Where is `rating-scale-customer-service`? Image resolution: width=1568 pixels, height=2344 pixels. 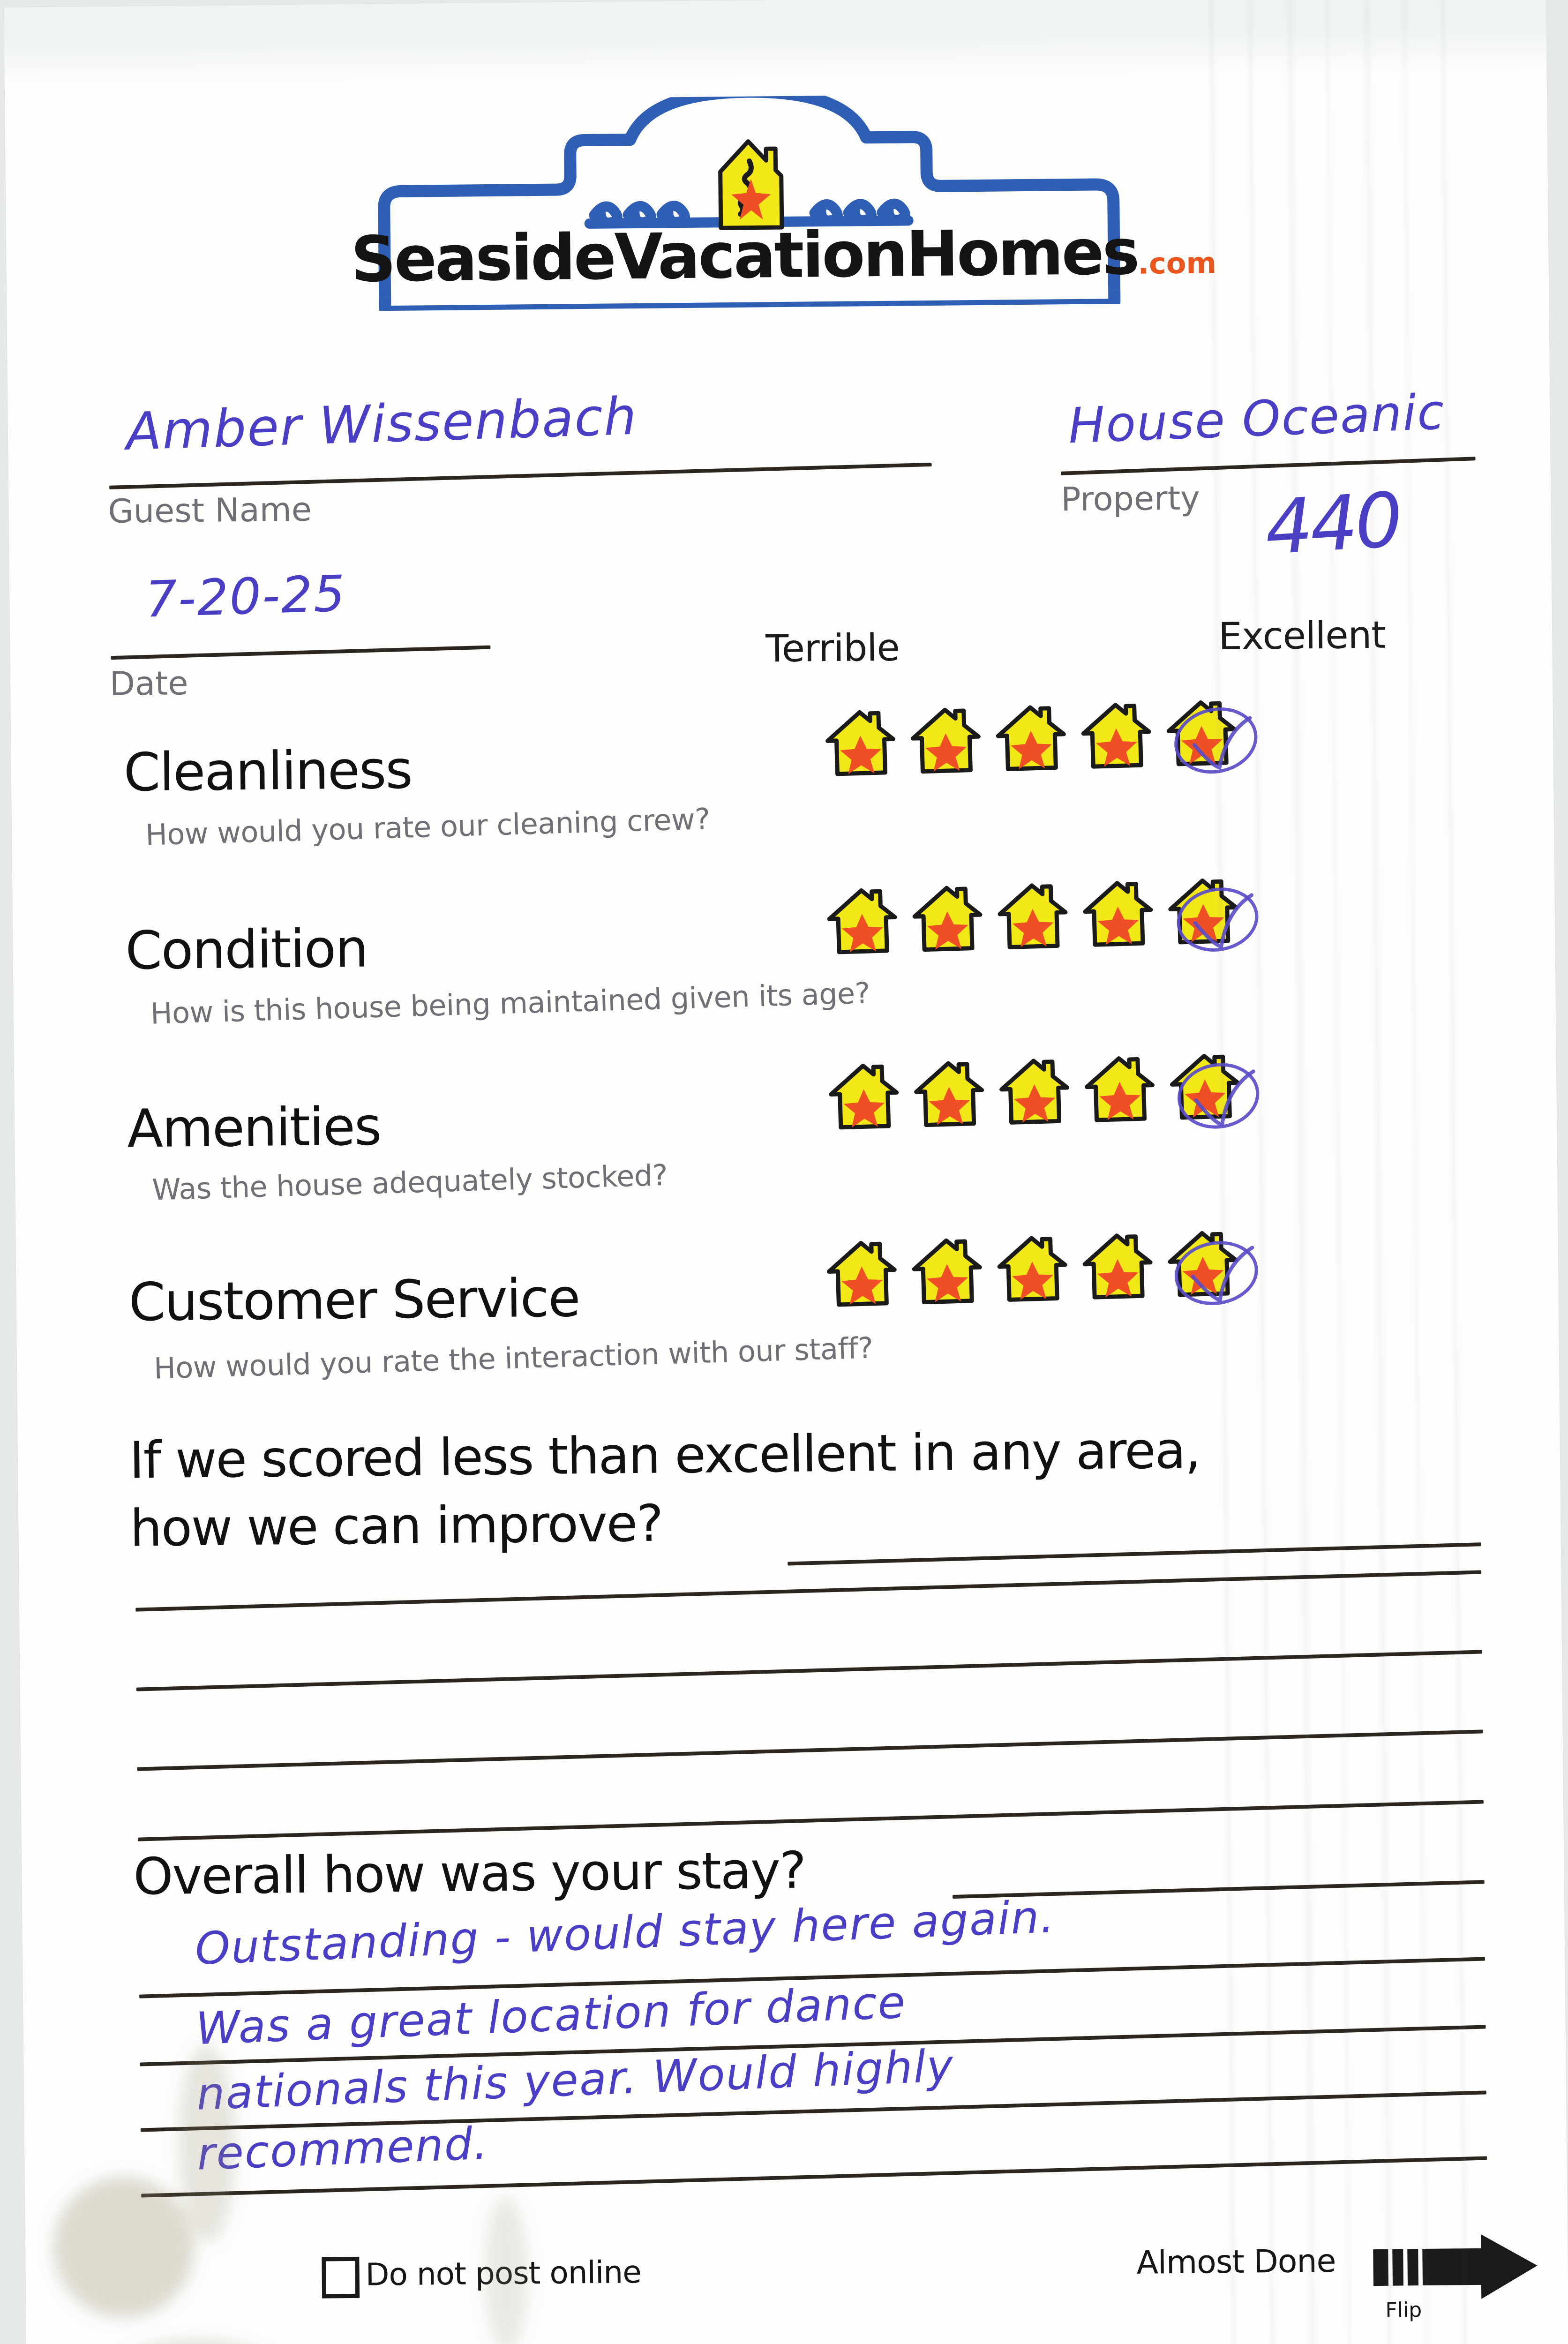
rating-scale-customer-service is located at coordinates (1040, 1263).